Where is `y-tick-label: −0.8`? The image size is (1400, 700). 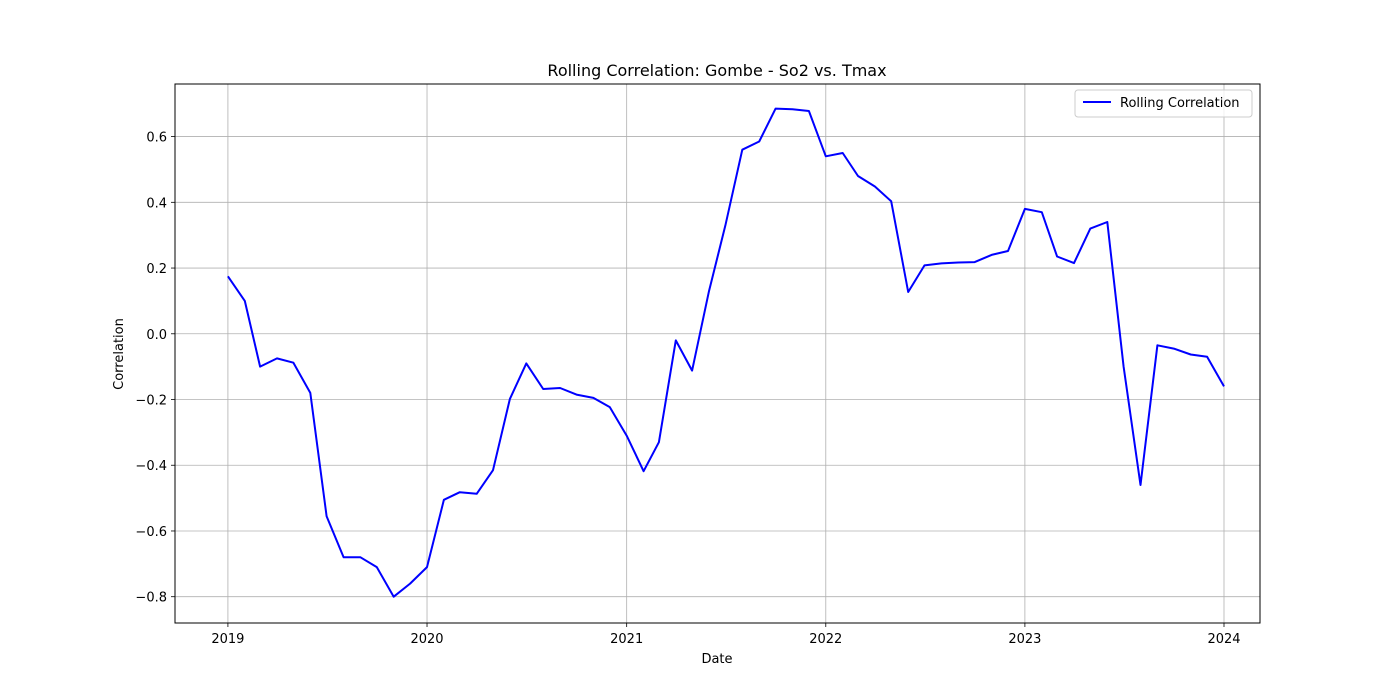 y-tick-label: −0.8 is located at coordinates (151, 598).